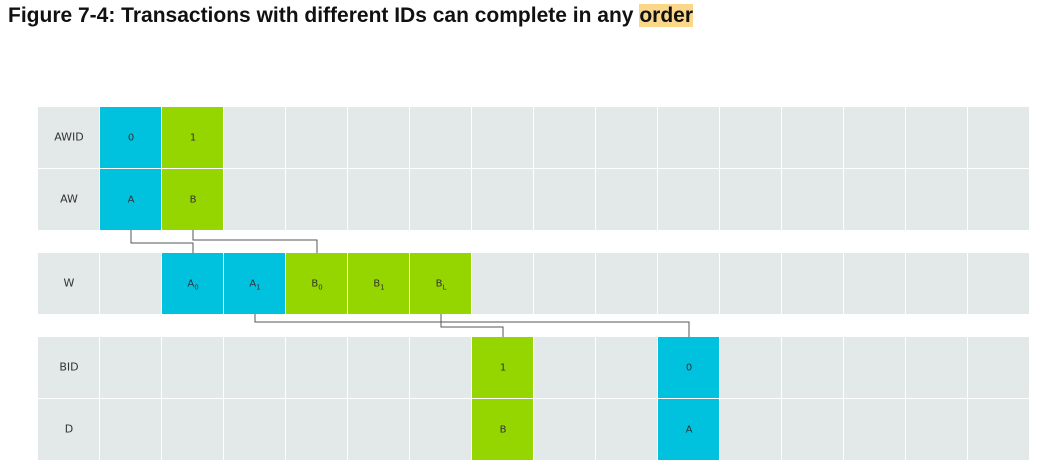  What do you see at coordinates (69, 429) in the screenshot?
I see `row-label: D` at bounding box center [69, 429].